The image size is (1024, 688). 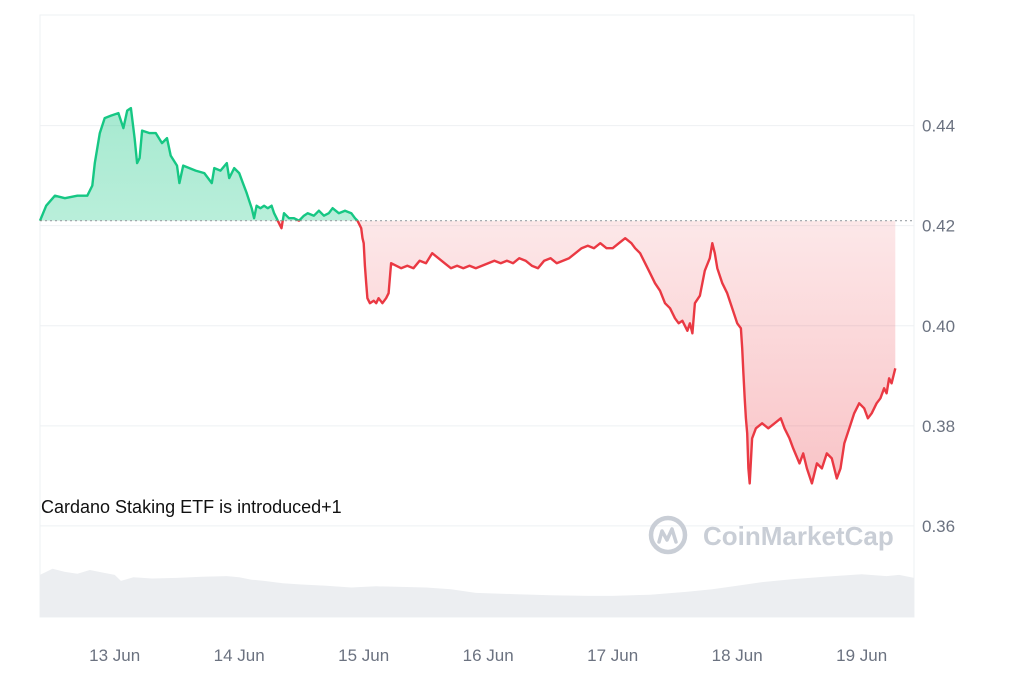 What do you see at coordinates (612, 655) in the screenshot?
I see `x-tick-label: 17 Jun` at bounding box center [612, 655].